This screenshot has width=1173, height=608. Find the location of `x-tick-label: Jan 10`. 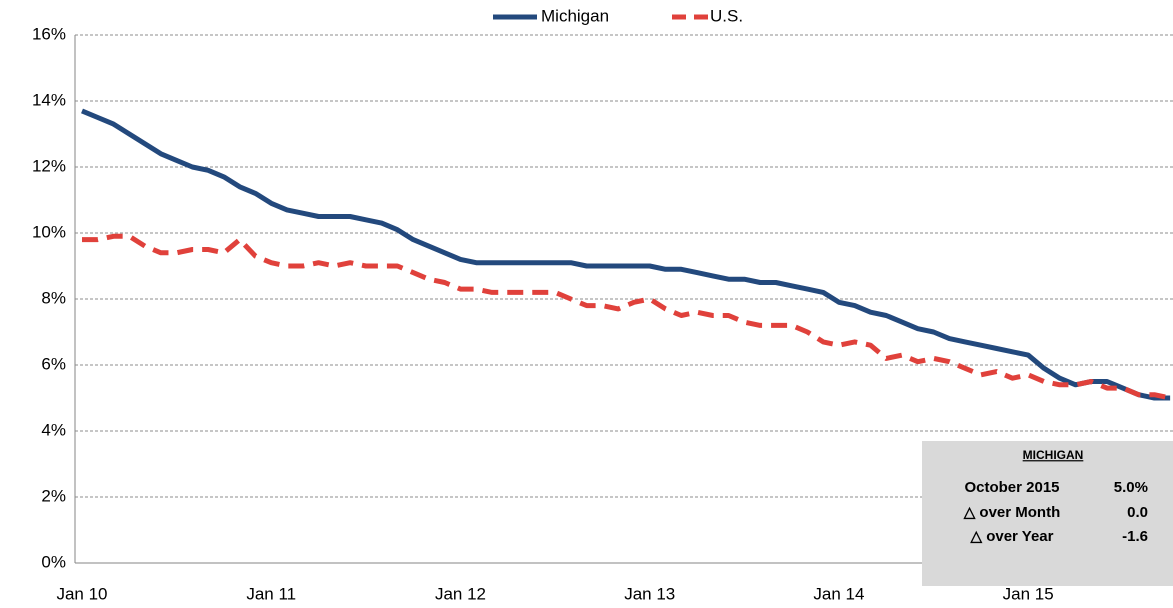

x-tick-label: Jan 10 is located at coordinates (81, 593).